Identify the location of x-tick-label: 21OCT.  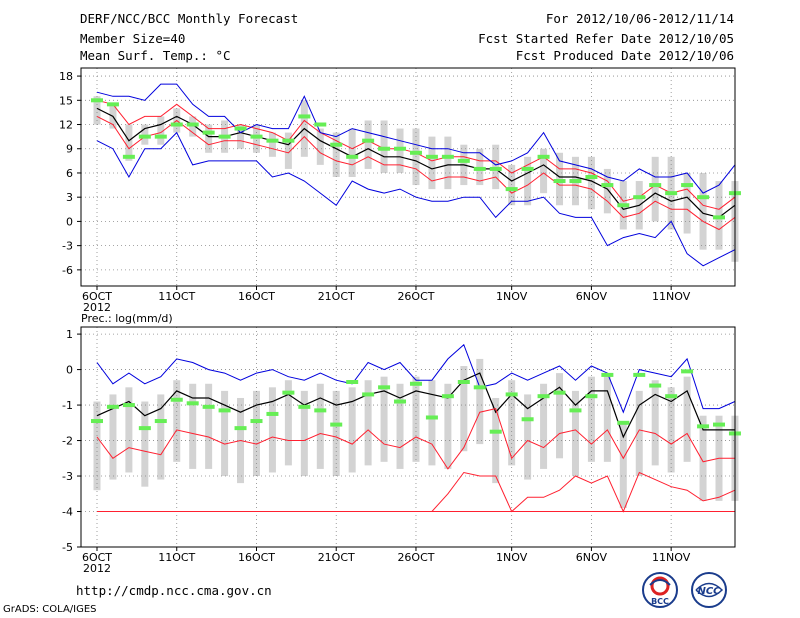
(336, 296).